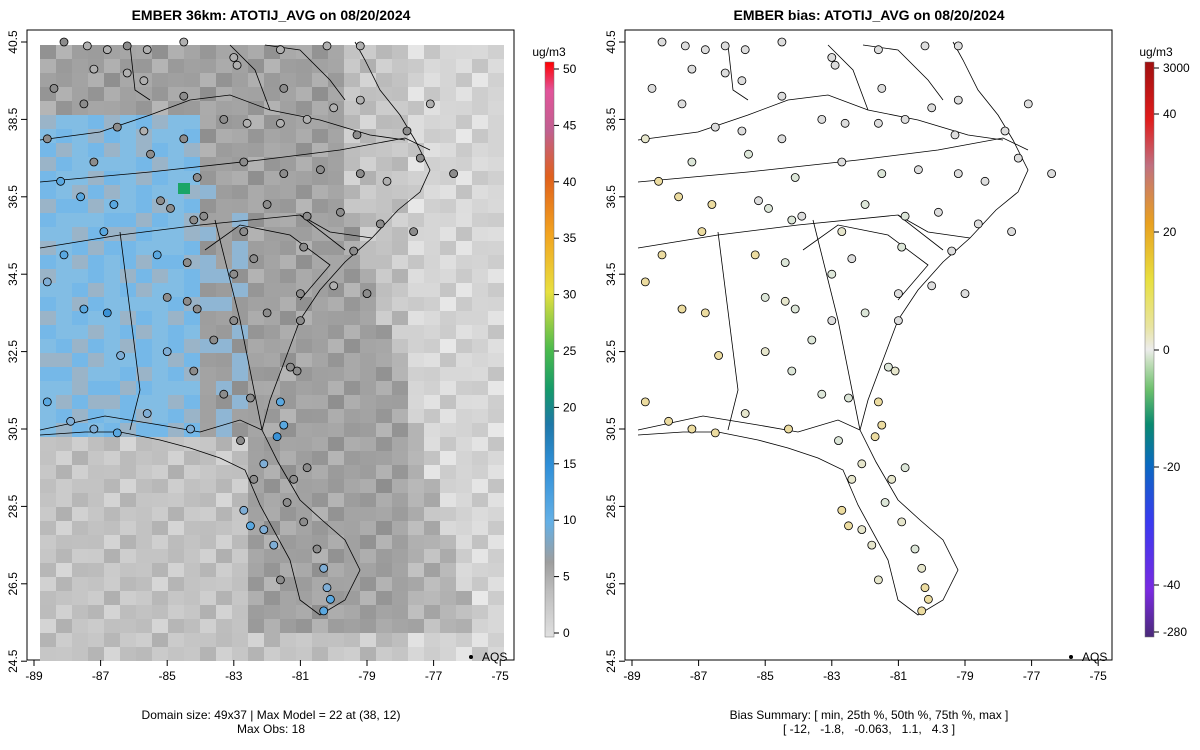 The height and width of the screenshot is (750, 1200). Describe the element at coordinates (611, 506) in the screenshot. I see `y-tick-label: 28.5` at that location.